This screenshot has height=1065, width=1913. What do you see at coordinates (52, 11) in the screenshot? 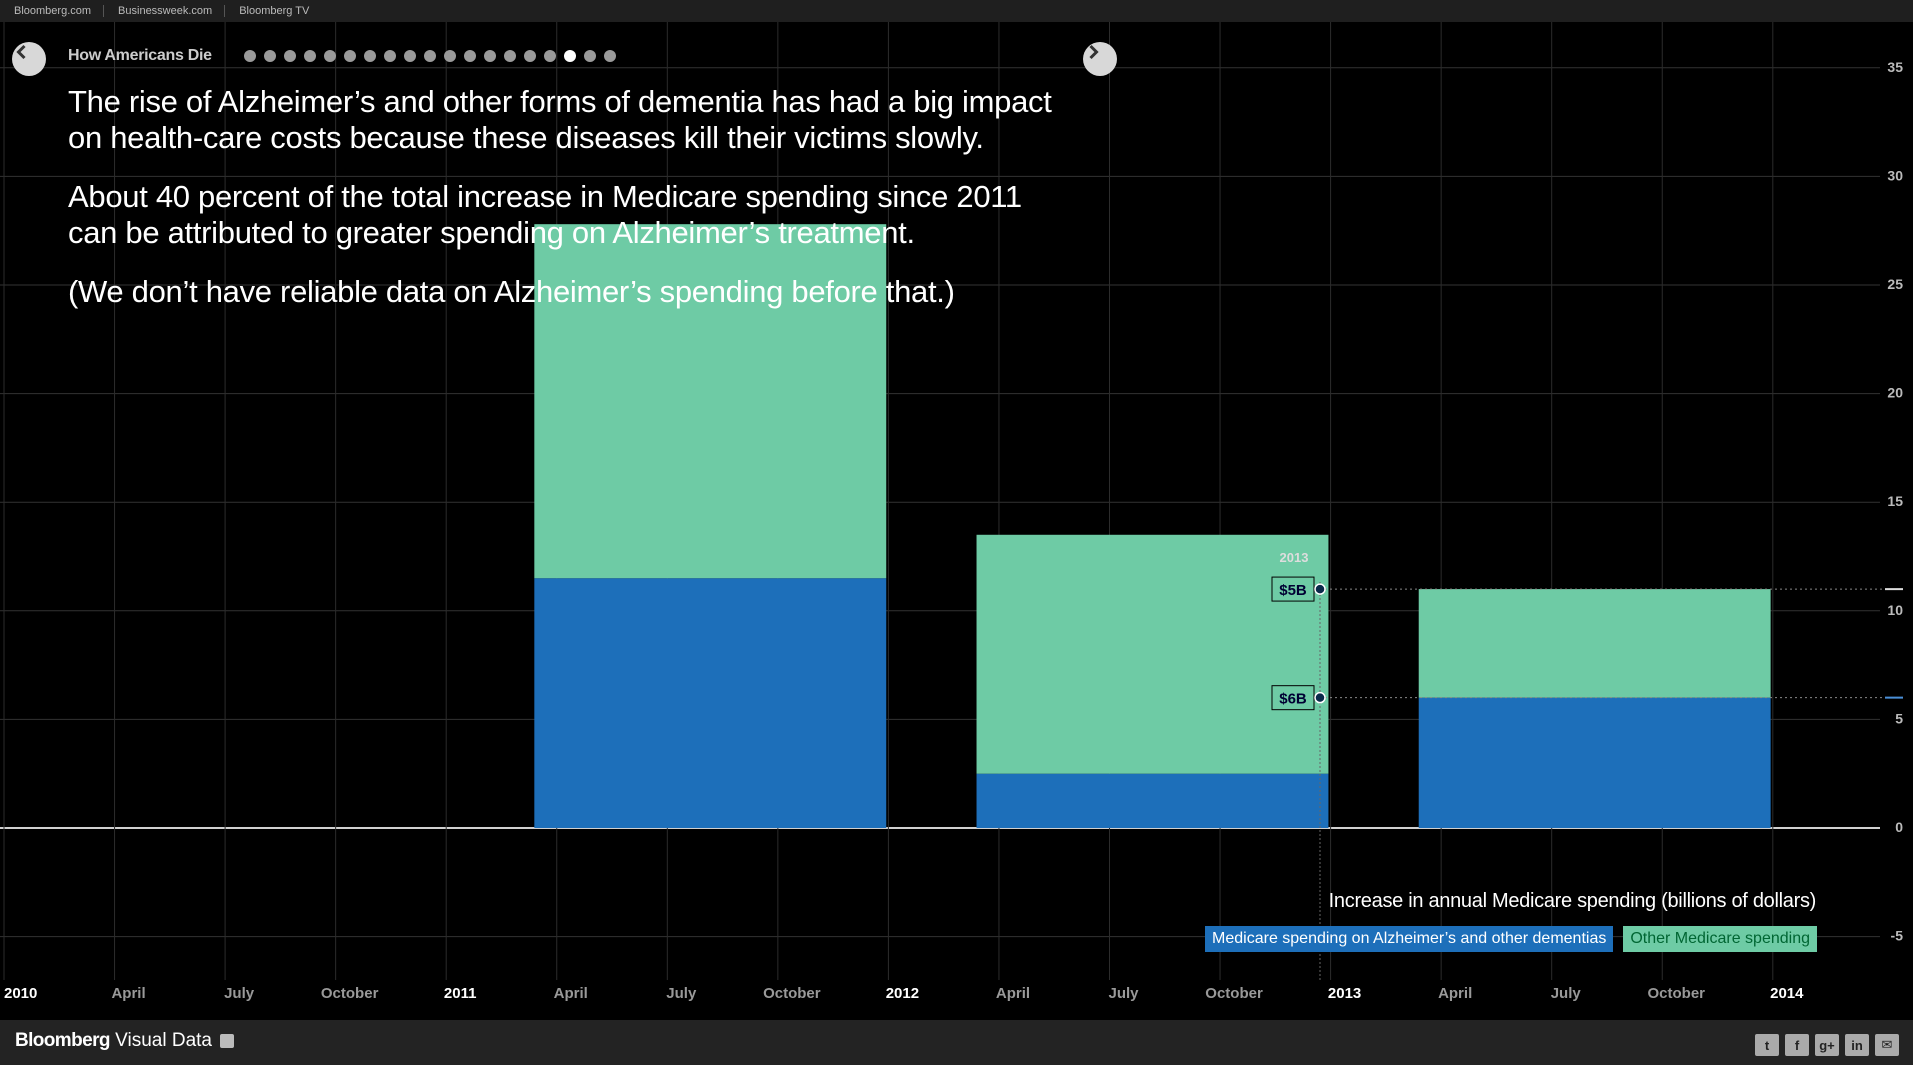
I see `nav-link-bloomberg: Bloomberg.com` at bounding box center [52, 11].